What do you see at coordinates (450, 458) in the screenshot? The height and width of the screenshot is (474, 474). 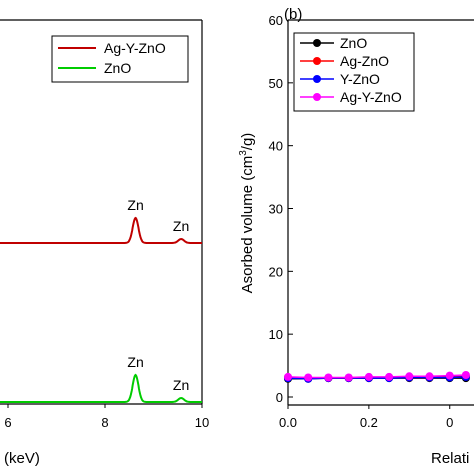 I see `right-x-axis-label: Relati` at bounding box center [450, 458].